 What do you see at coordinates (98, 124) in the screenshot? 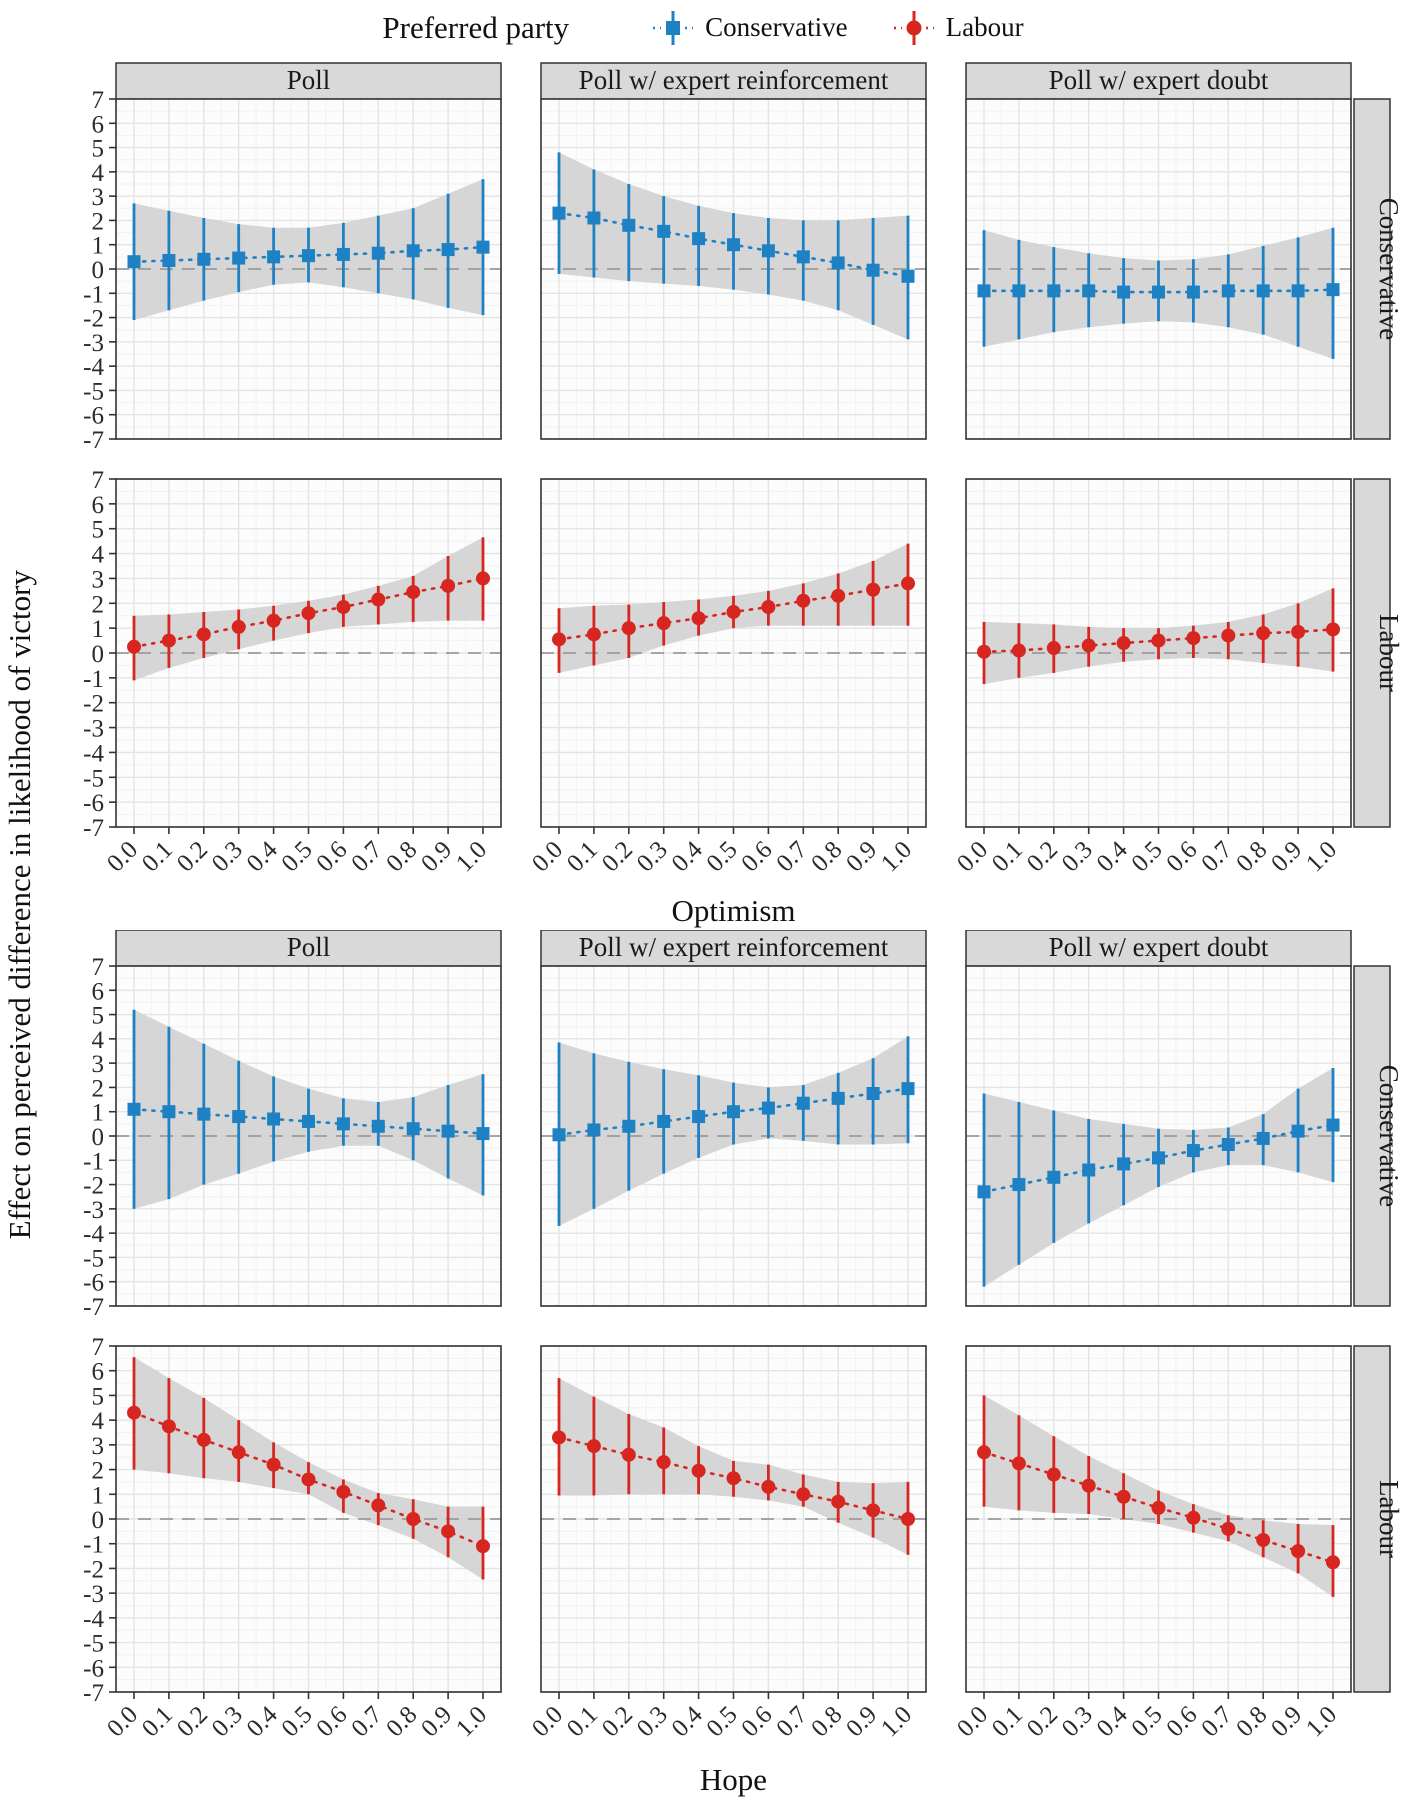
I see `y-tick-label: 6` at bounding box center [98, 124].